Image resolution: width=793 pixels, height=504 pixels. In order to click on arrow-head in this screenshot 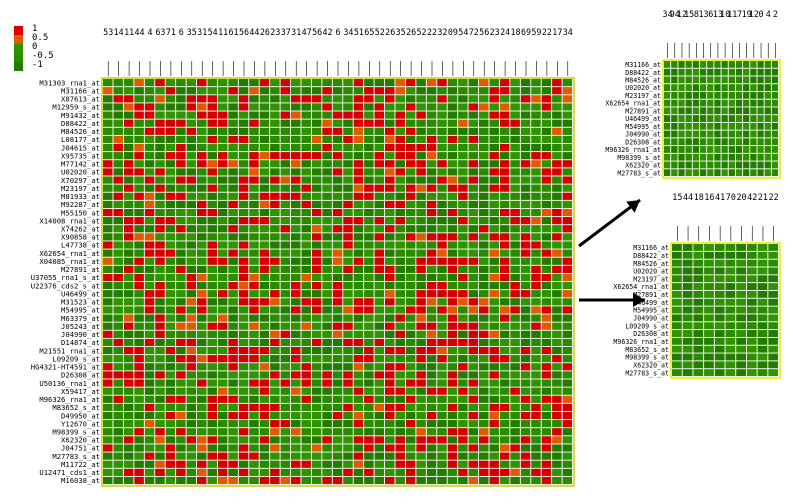, I will do `click(639, 300)`.